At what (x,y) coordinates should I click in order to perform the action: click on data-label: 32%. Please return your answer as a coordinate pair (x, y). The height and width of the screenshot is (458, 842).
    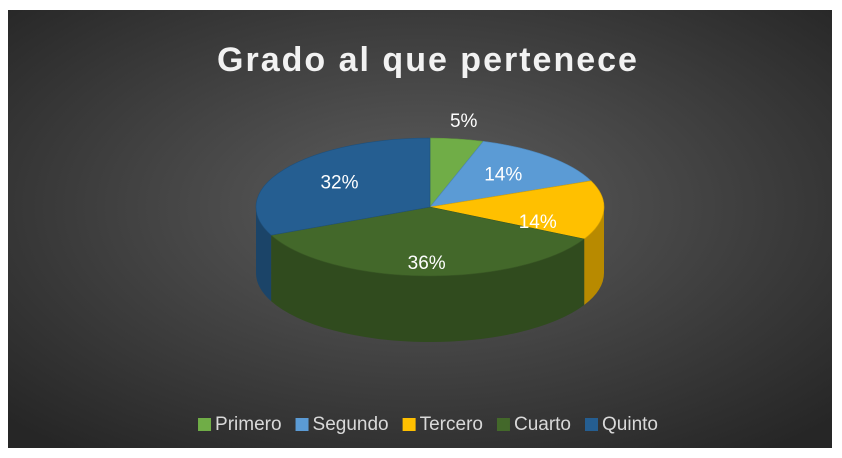
    Looking at the image, I should click on (339, 183).